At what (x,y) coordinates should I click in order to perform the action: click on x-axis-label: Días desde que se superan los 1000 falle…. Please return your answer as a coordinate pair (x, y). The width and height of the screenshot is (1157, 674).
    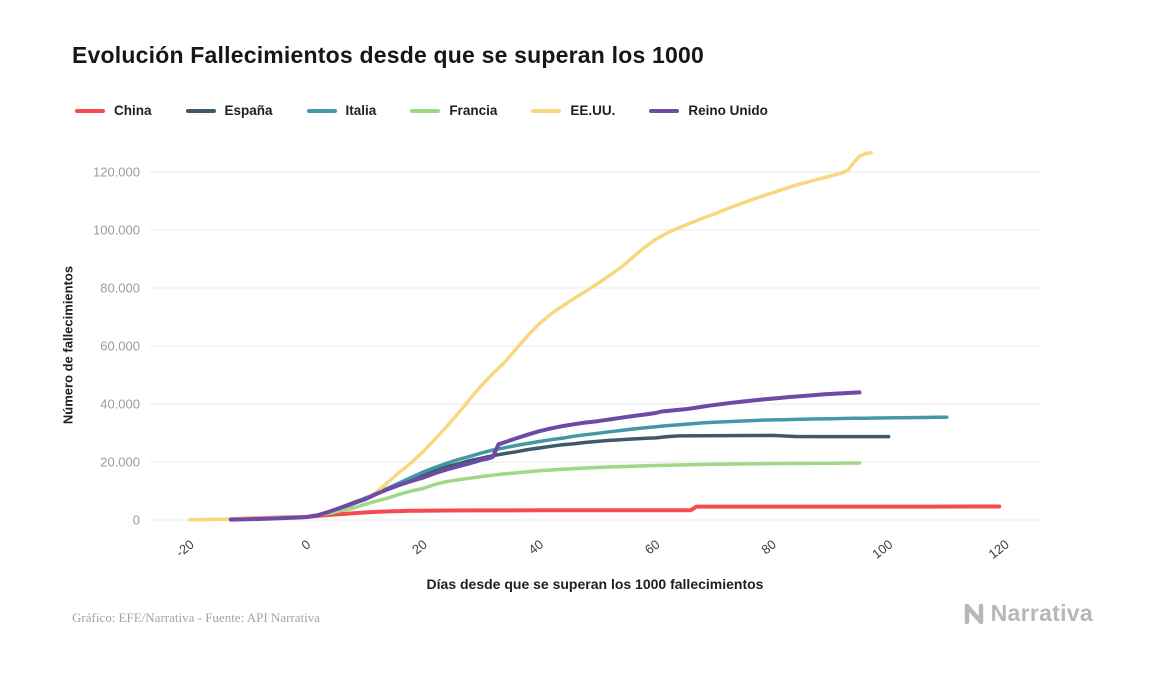
    Looking at the image, I should click on (595, 584).